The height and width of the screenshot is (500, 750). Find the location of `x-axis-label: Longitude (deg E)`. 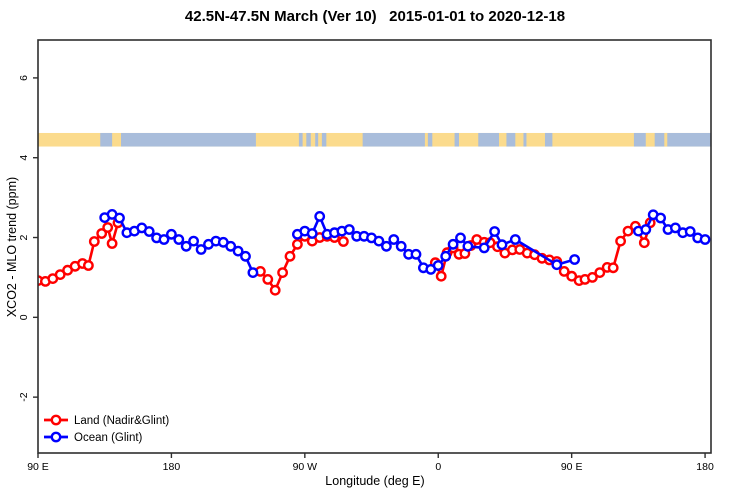

x-axis-label: Longitude (deg E) is located at coordinates (375, 481).